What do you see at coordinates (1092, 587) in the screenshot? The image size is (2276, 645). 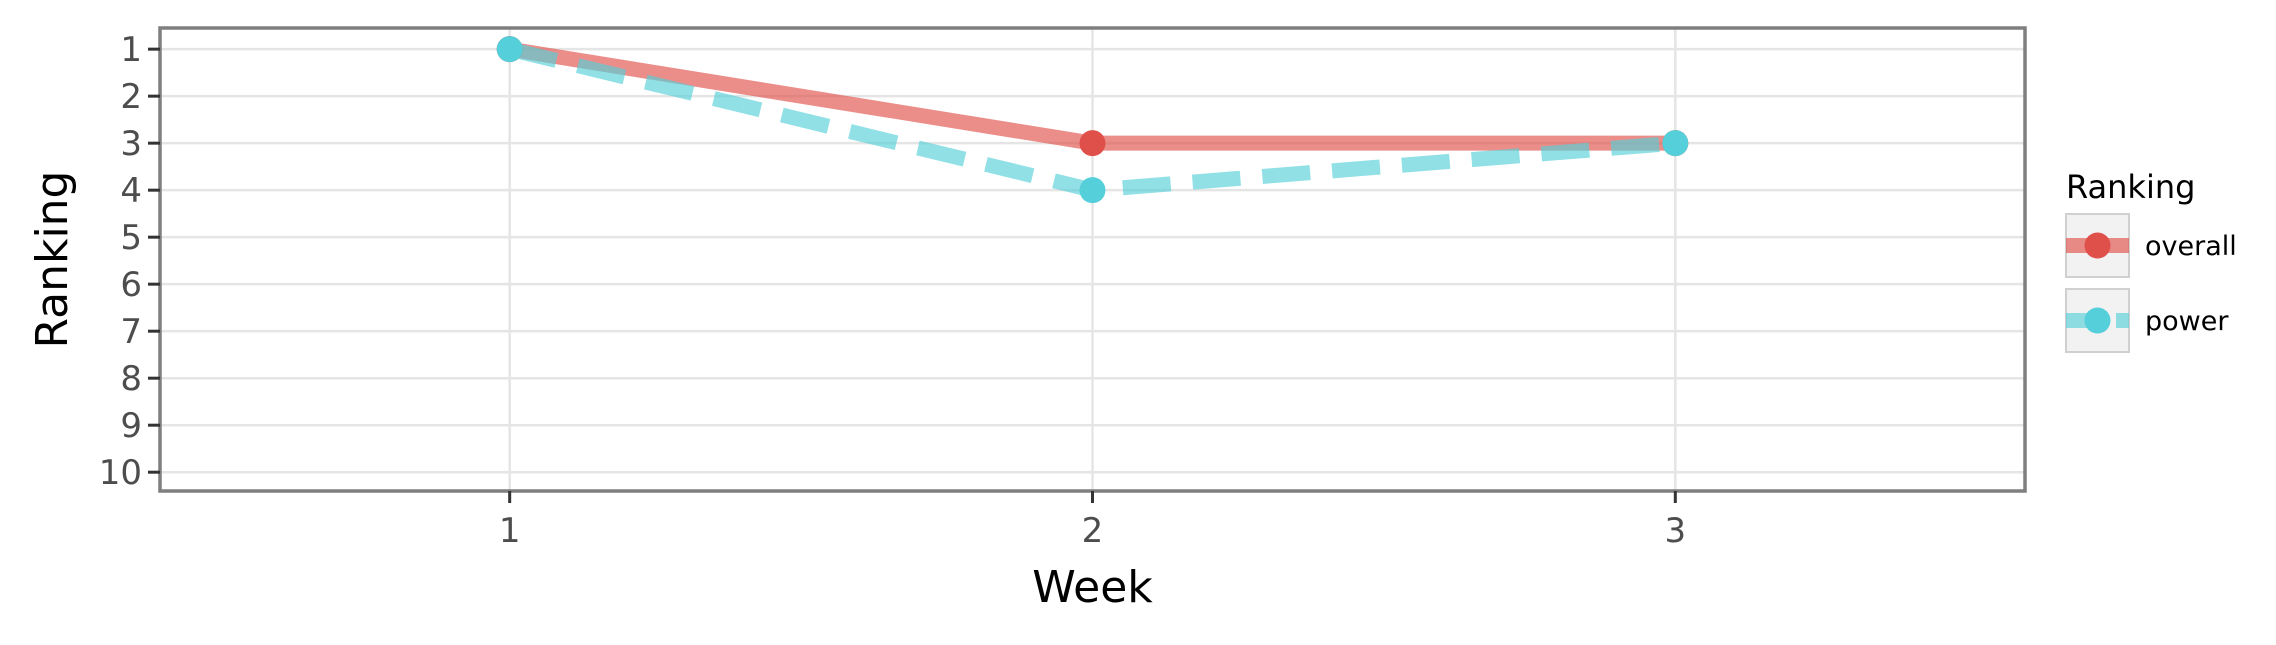 I see `x-axis-title: Week` at bounding box center [1092, 587].